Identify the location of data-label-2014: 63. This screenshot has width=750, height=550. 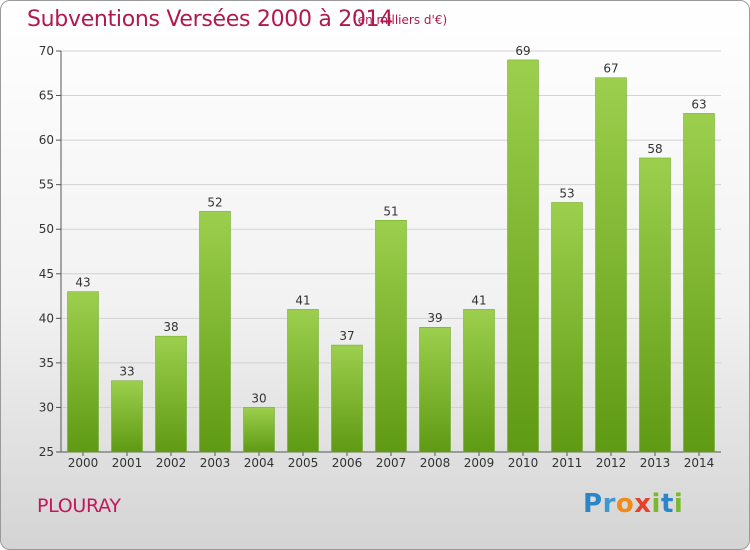
(698, 104).